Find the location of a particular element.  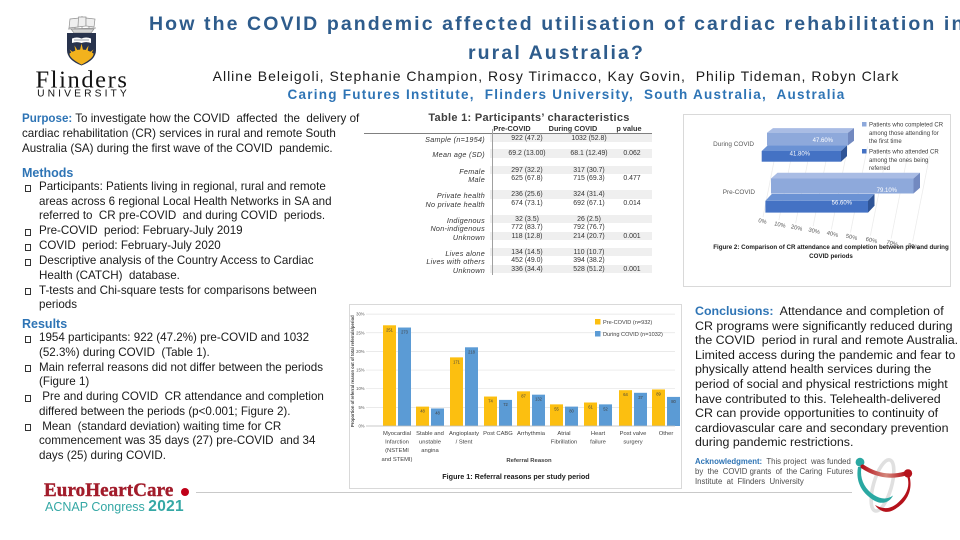

svg-text: 171 is located at coordinates (457, 361).